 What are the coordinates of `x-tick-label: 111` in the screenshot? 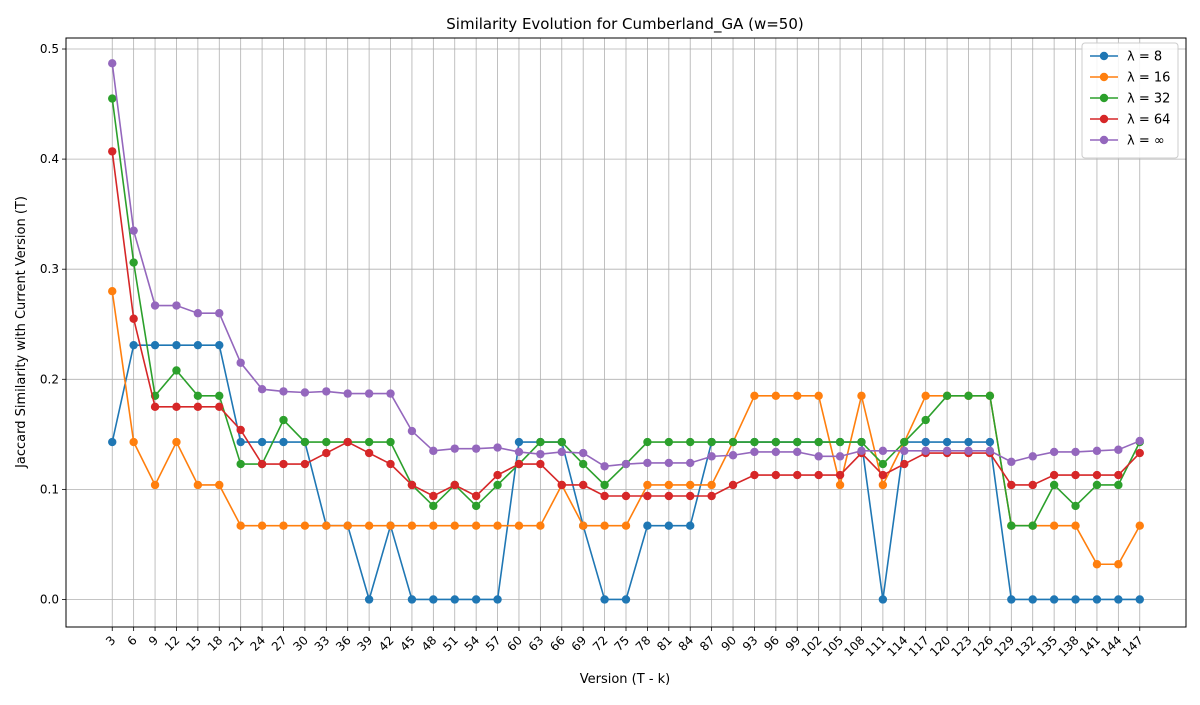 It's located at (876, 646).